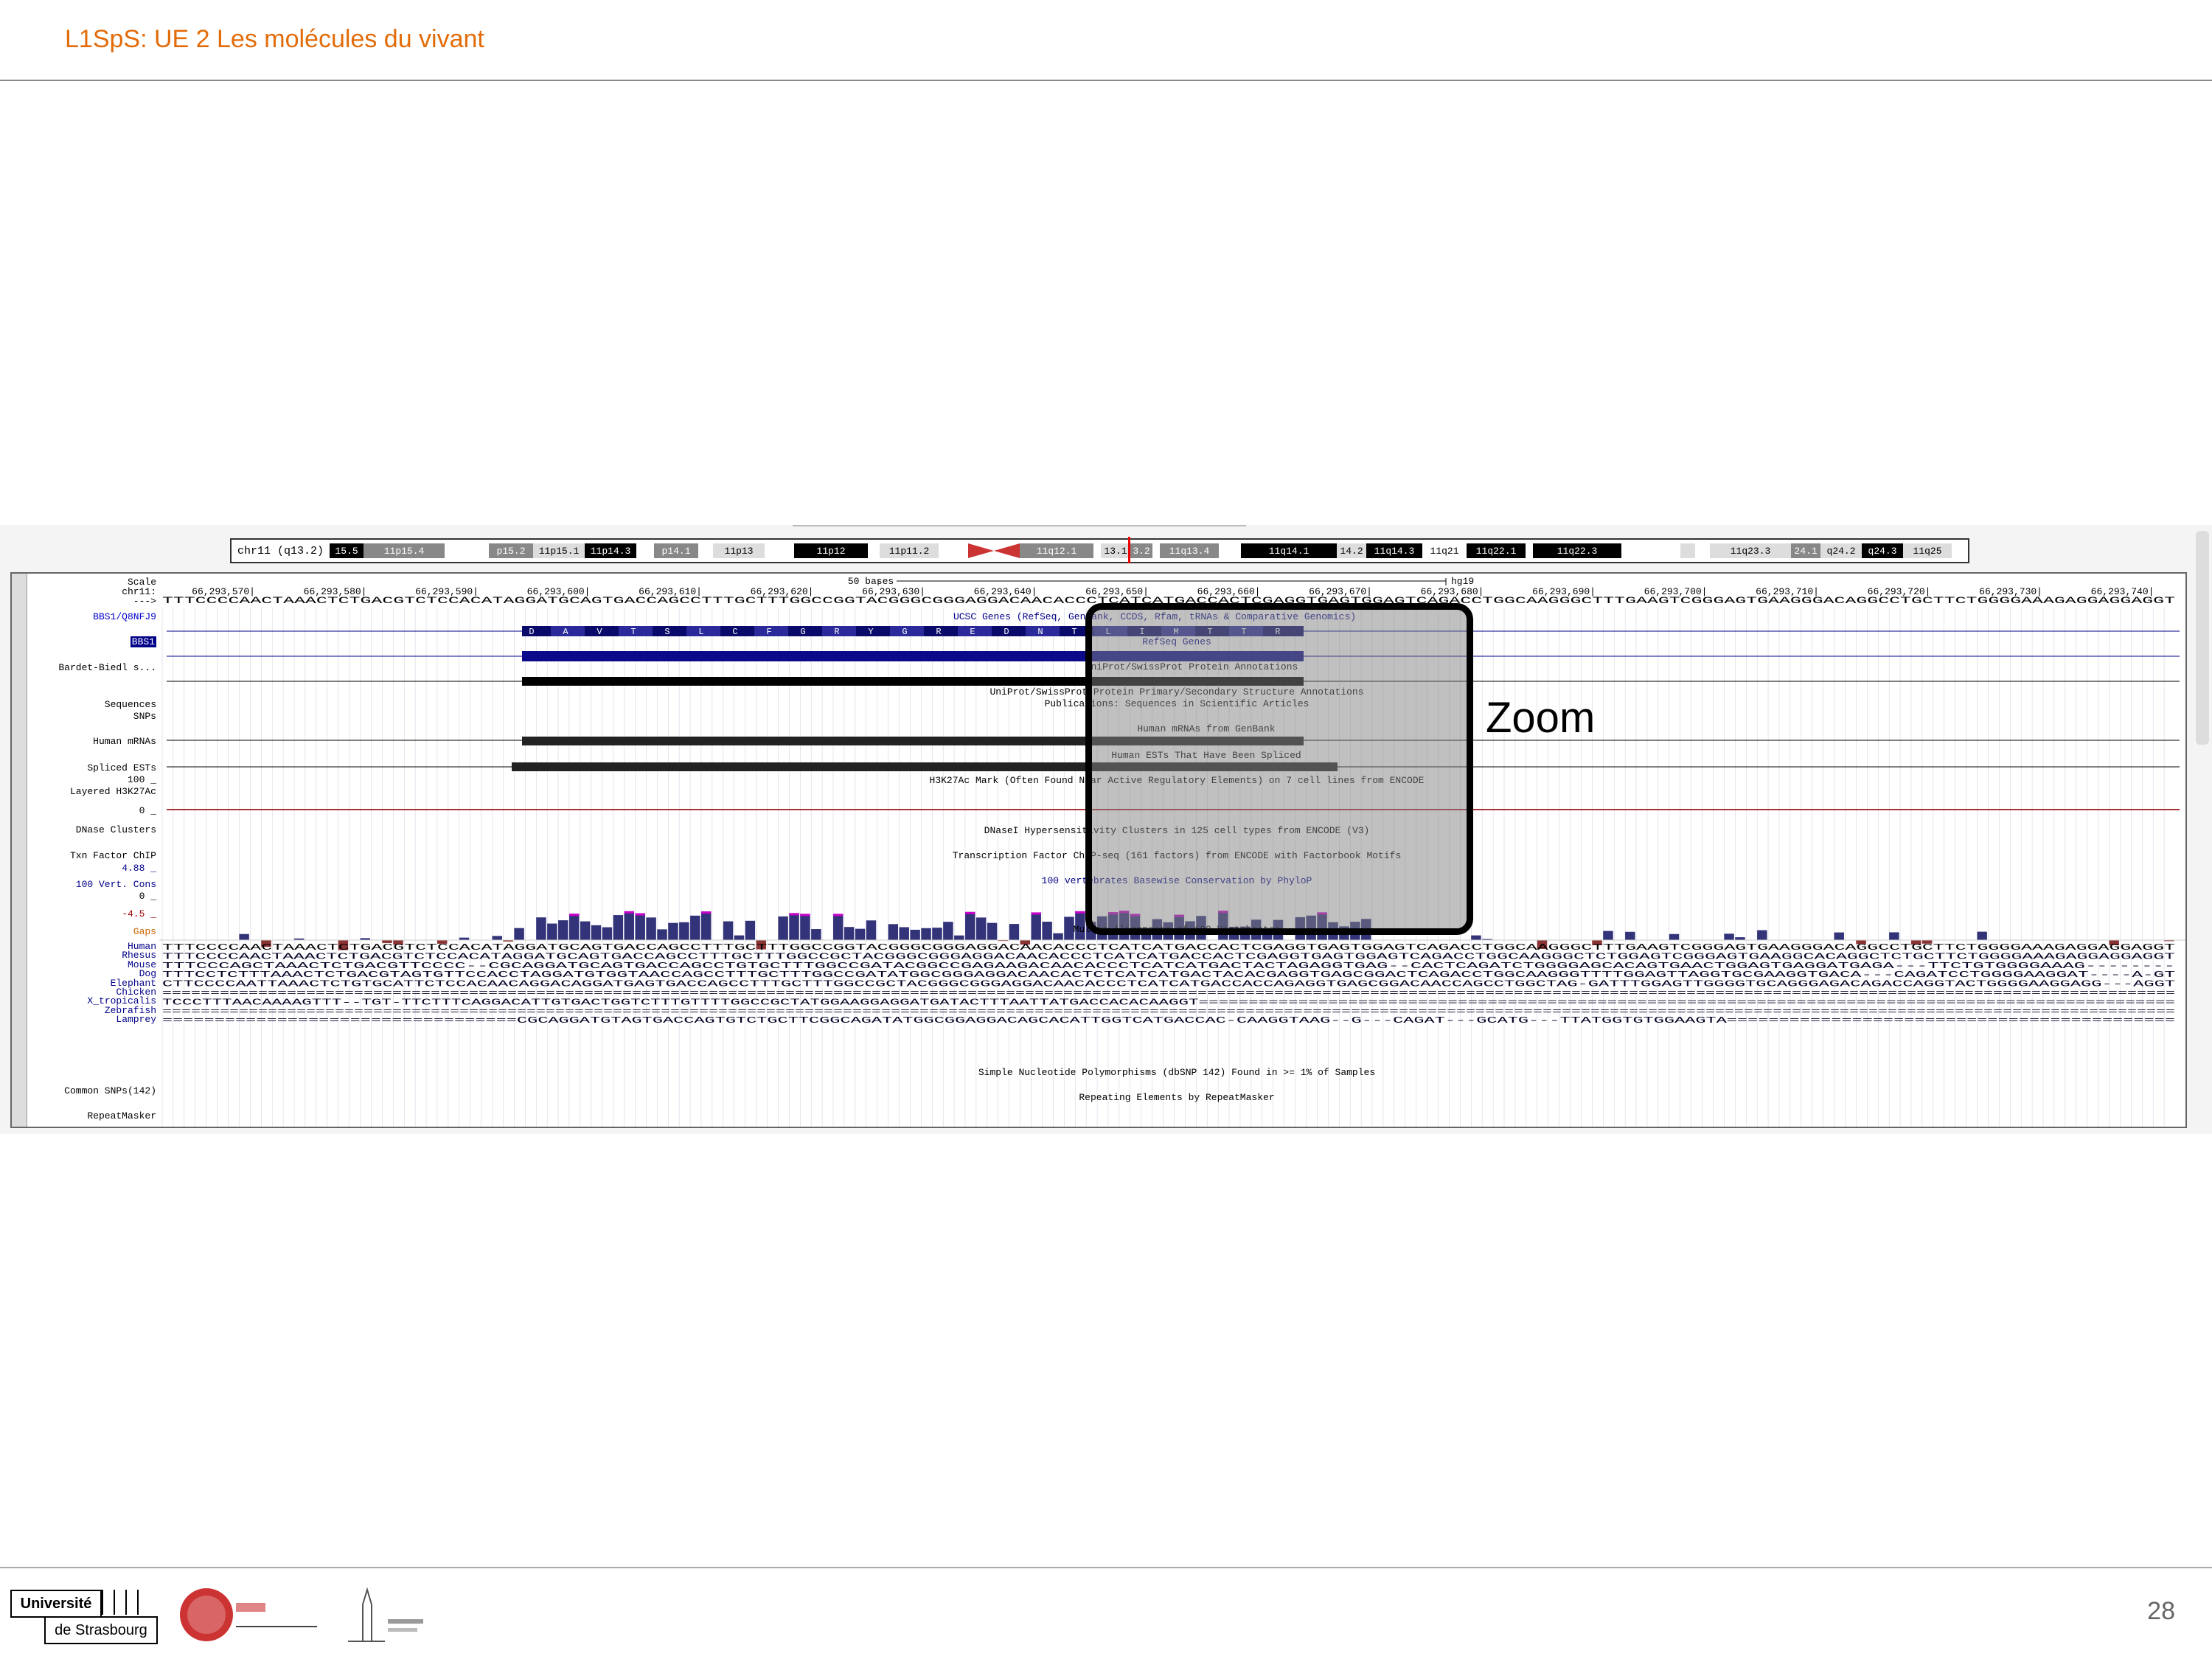 This screenshot has width=2212, height=1659. I want to click on amino-acid-letter: R, so click(938, 632).